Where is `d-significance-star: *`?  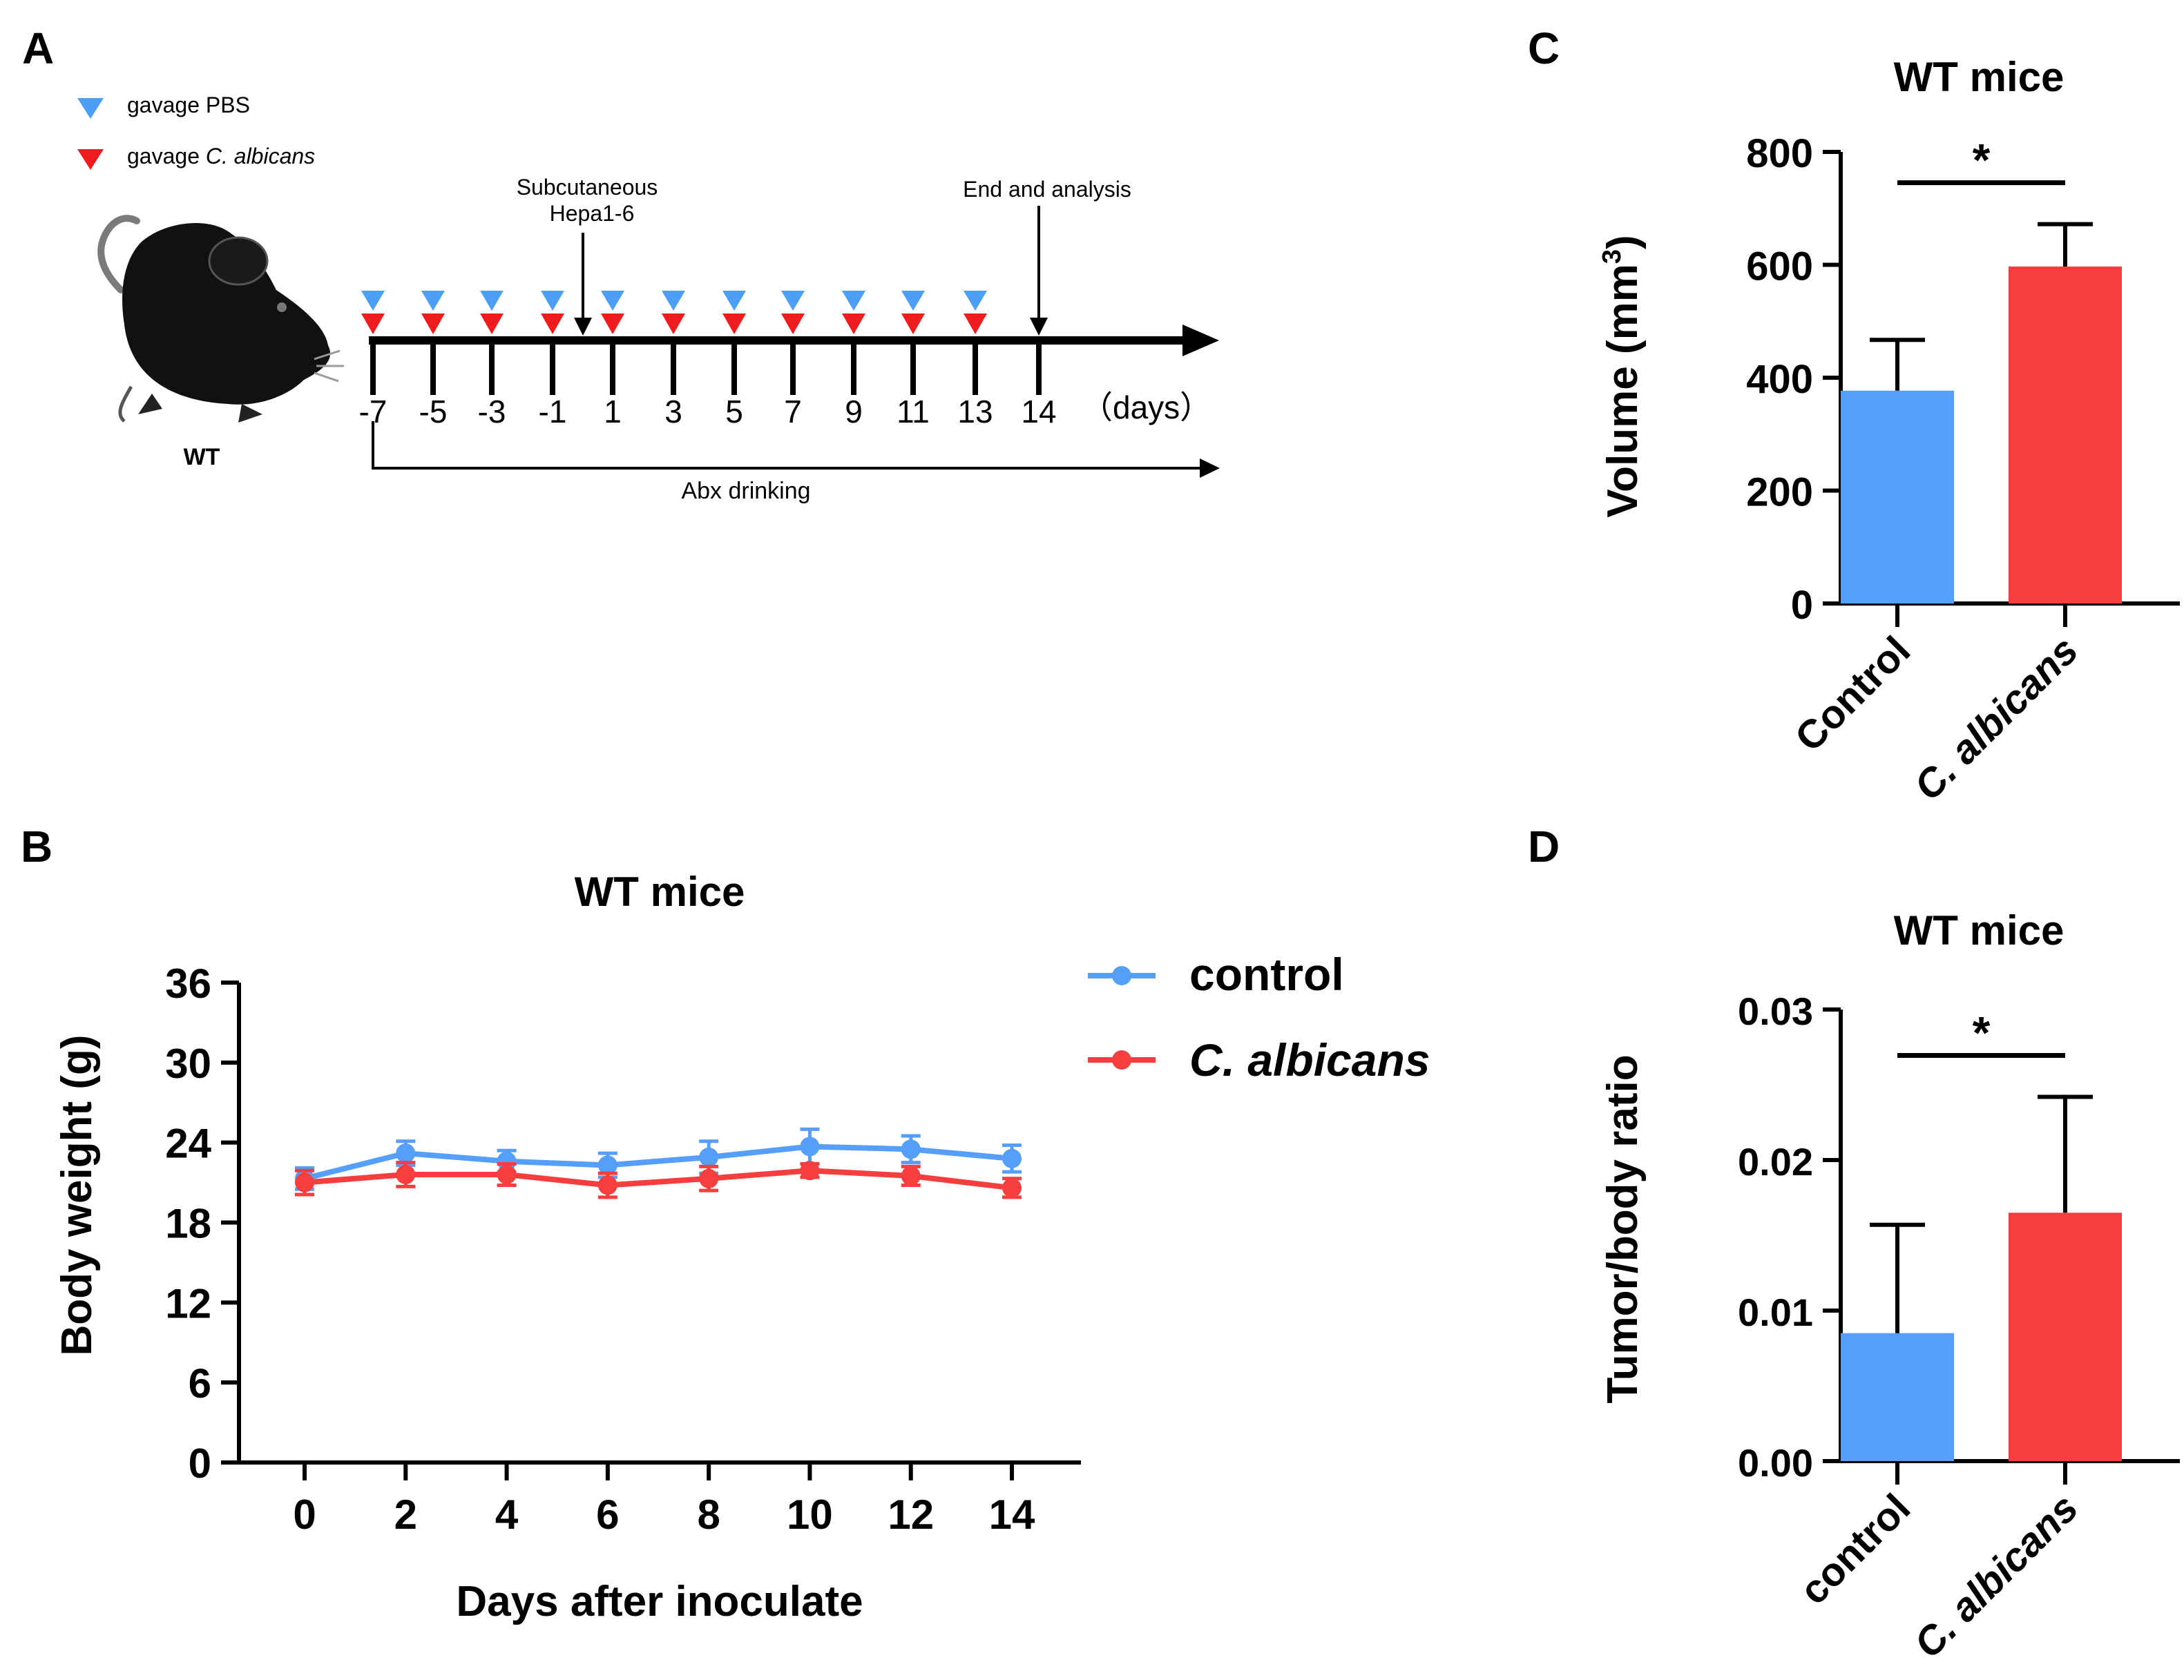
d-significance-star: * is located at coordinates (1982, 1032).